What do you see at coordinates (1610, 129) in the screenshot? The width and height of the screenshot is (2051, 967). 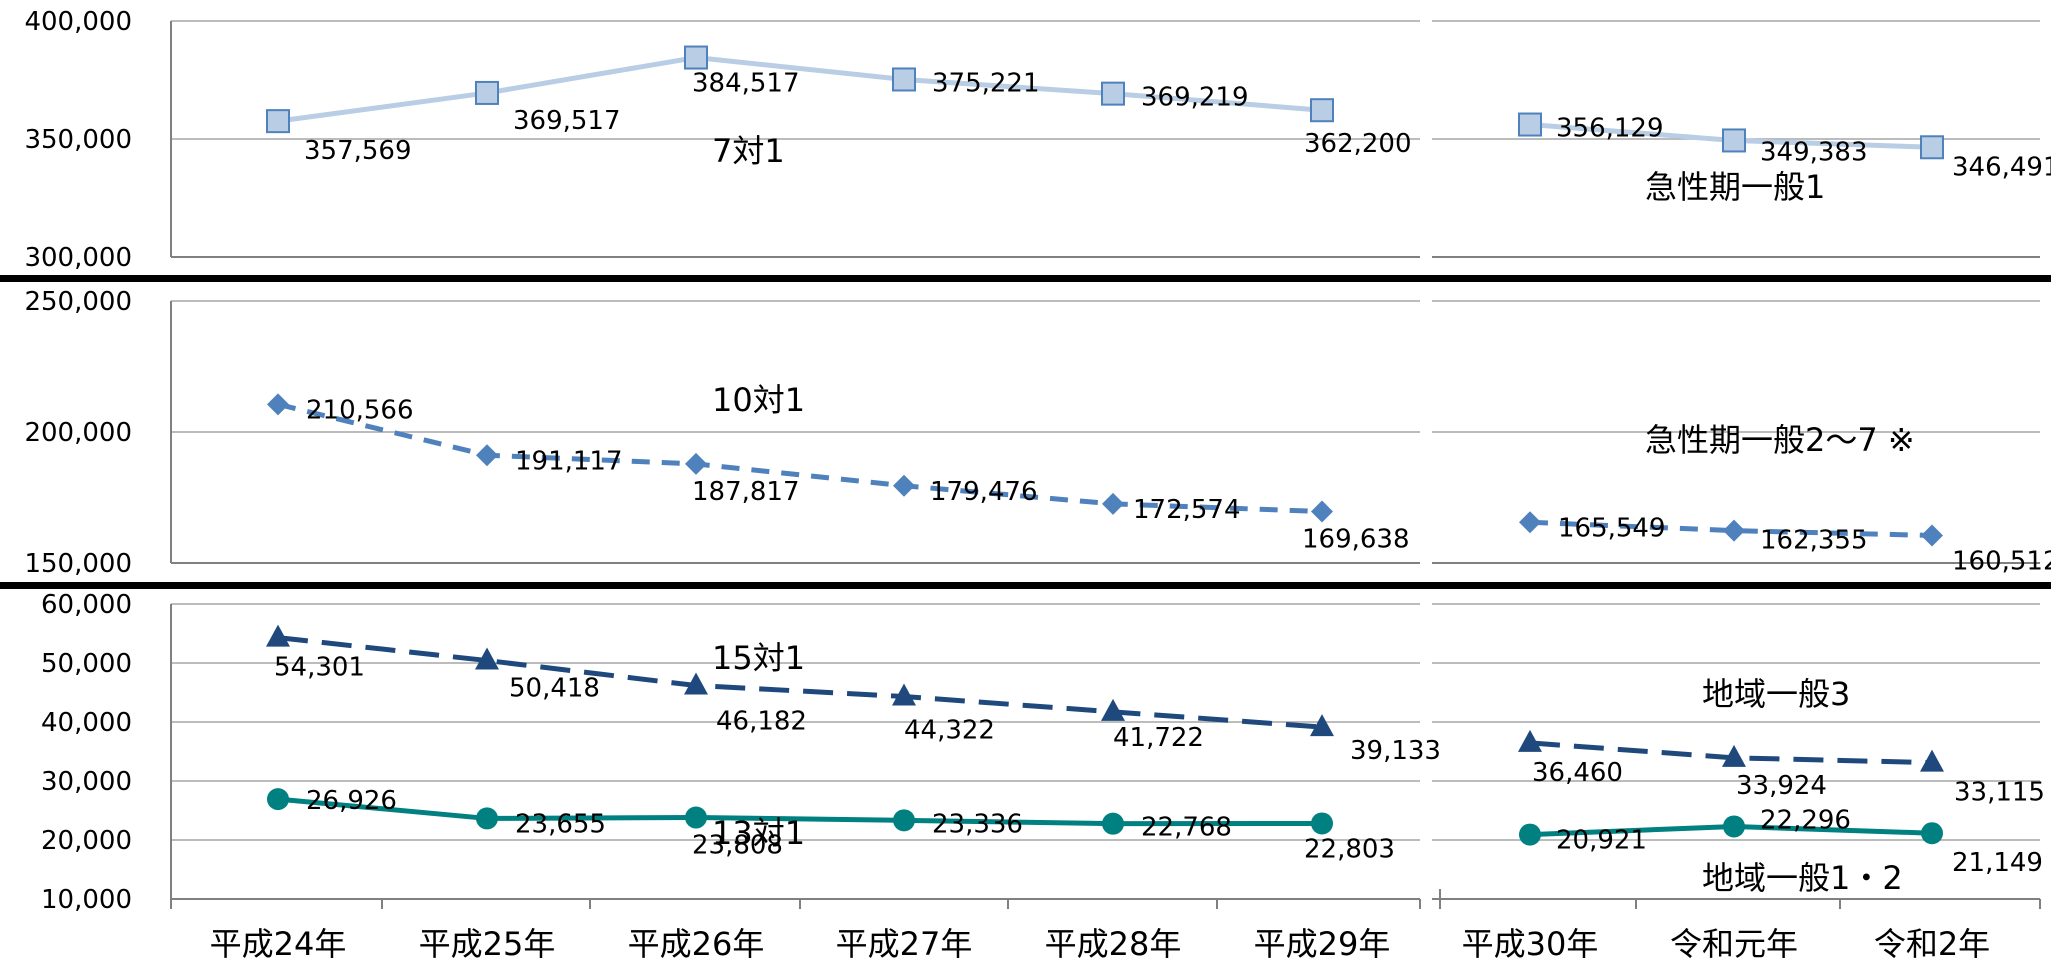 I see `data-label: 356,129` at bounding box center [1610, 129].